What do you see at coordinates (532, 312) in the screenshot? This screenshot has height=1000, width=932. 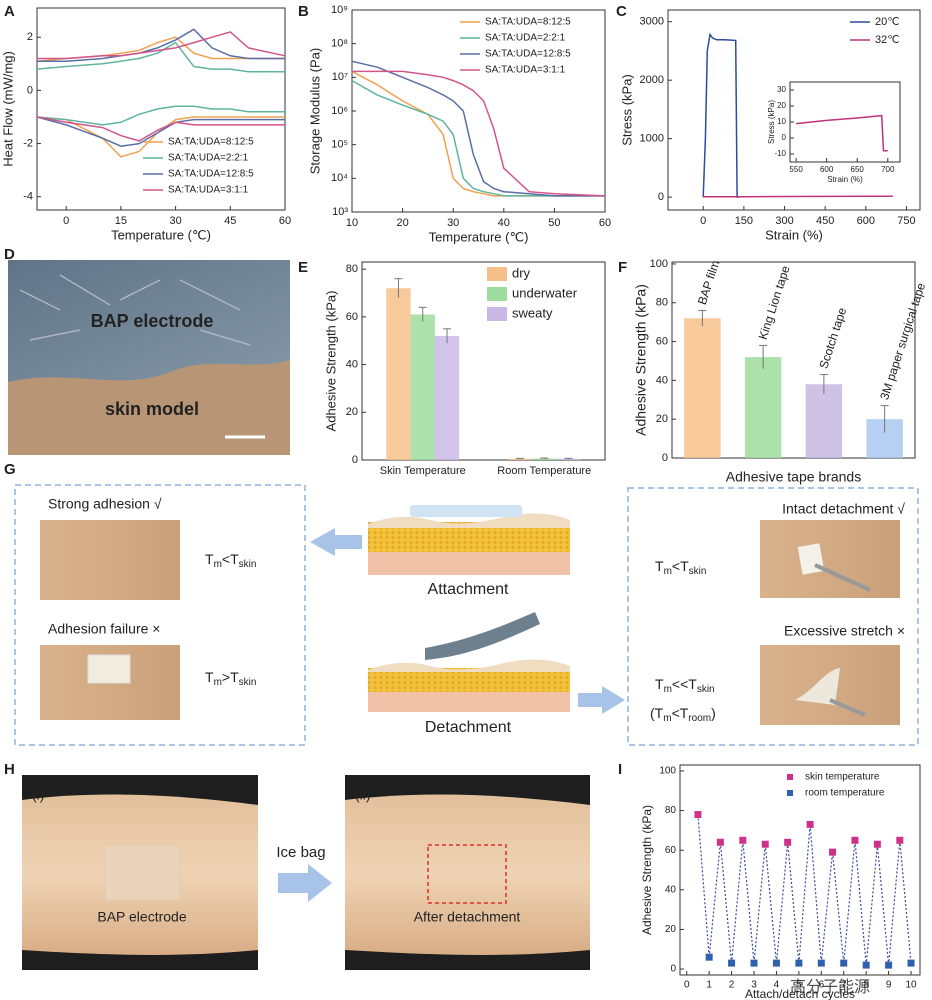 I see `legend-label: sweaty` at bounding box center [532, 312].